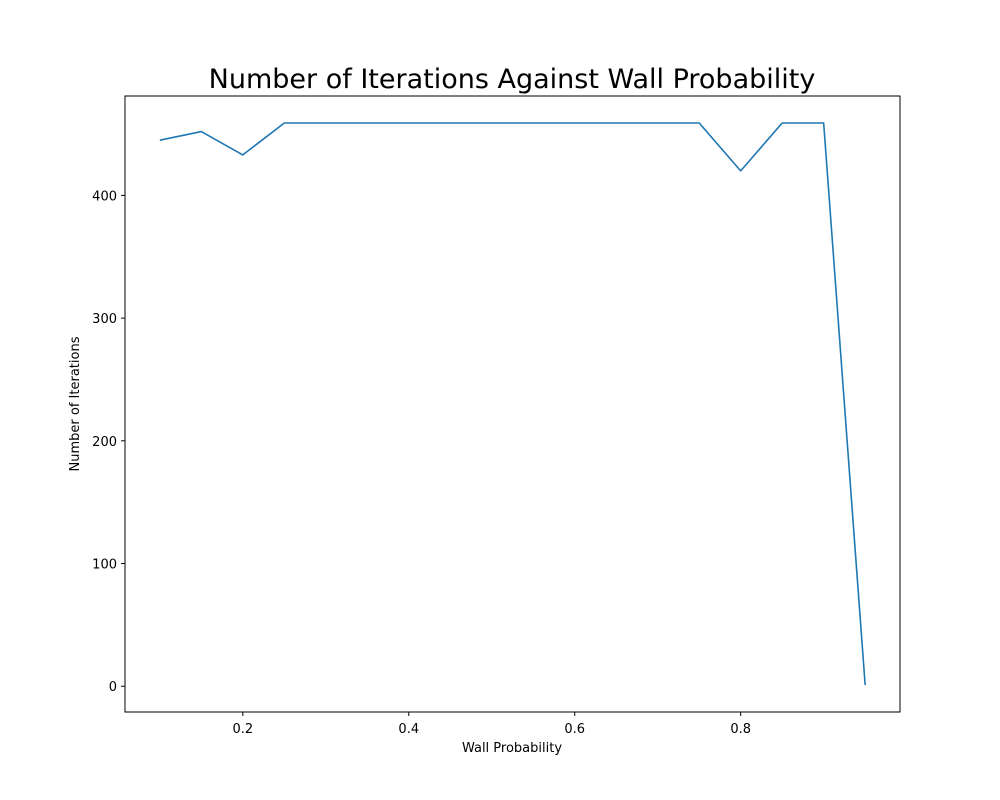 The image size is (1000, 800). I want to click on x-tick-label: 0.6, so click(574, 729).